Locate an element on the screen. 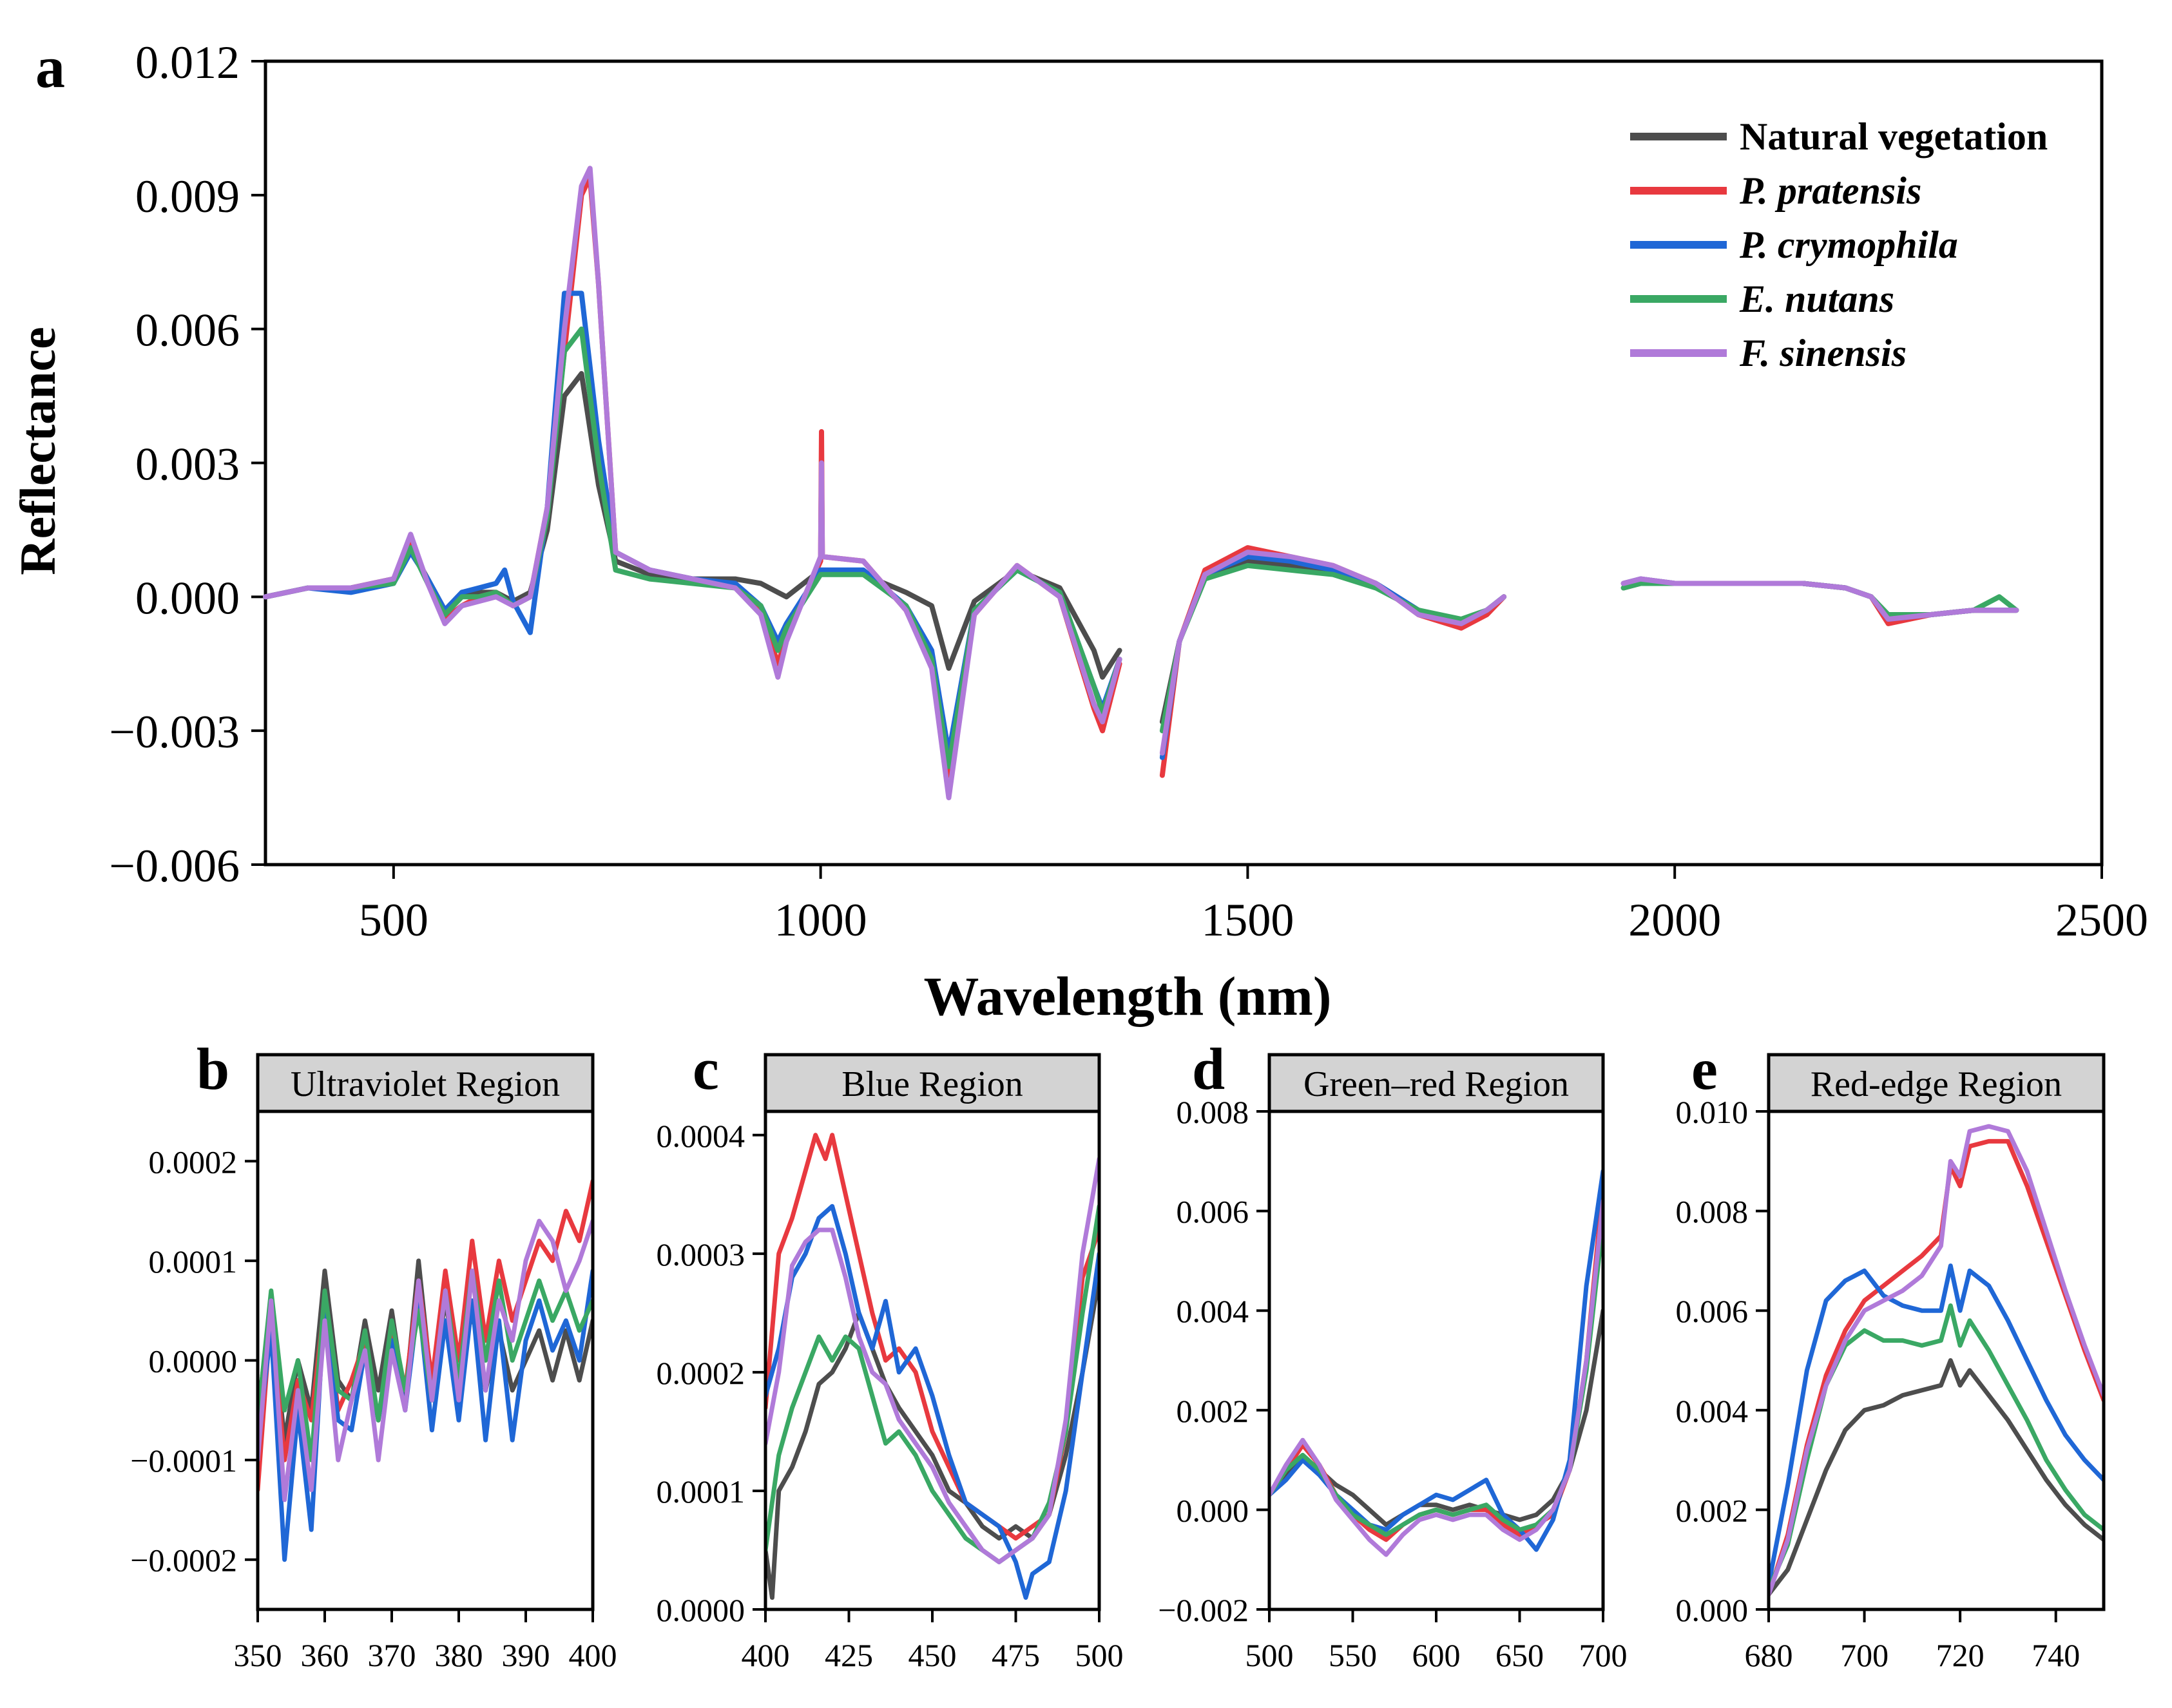 Image resolution: width=2172 pixels, height=1708 pixels. x-tick-label: 1500 is located at coordinates (1247, 920).